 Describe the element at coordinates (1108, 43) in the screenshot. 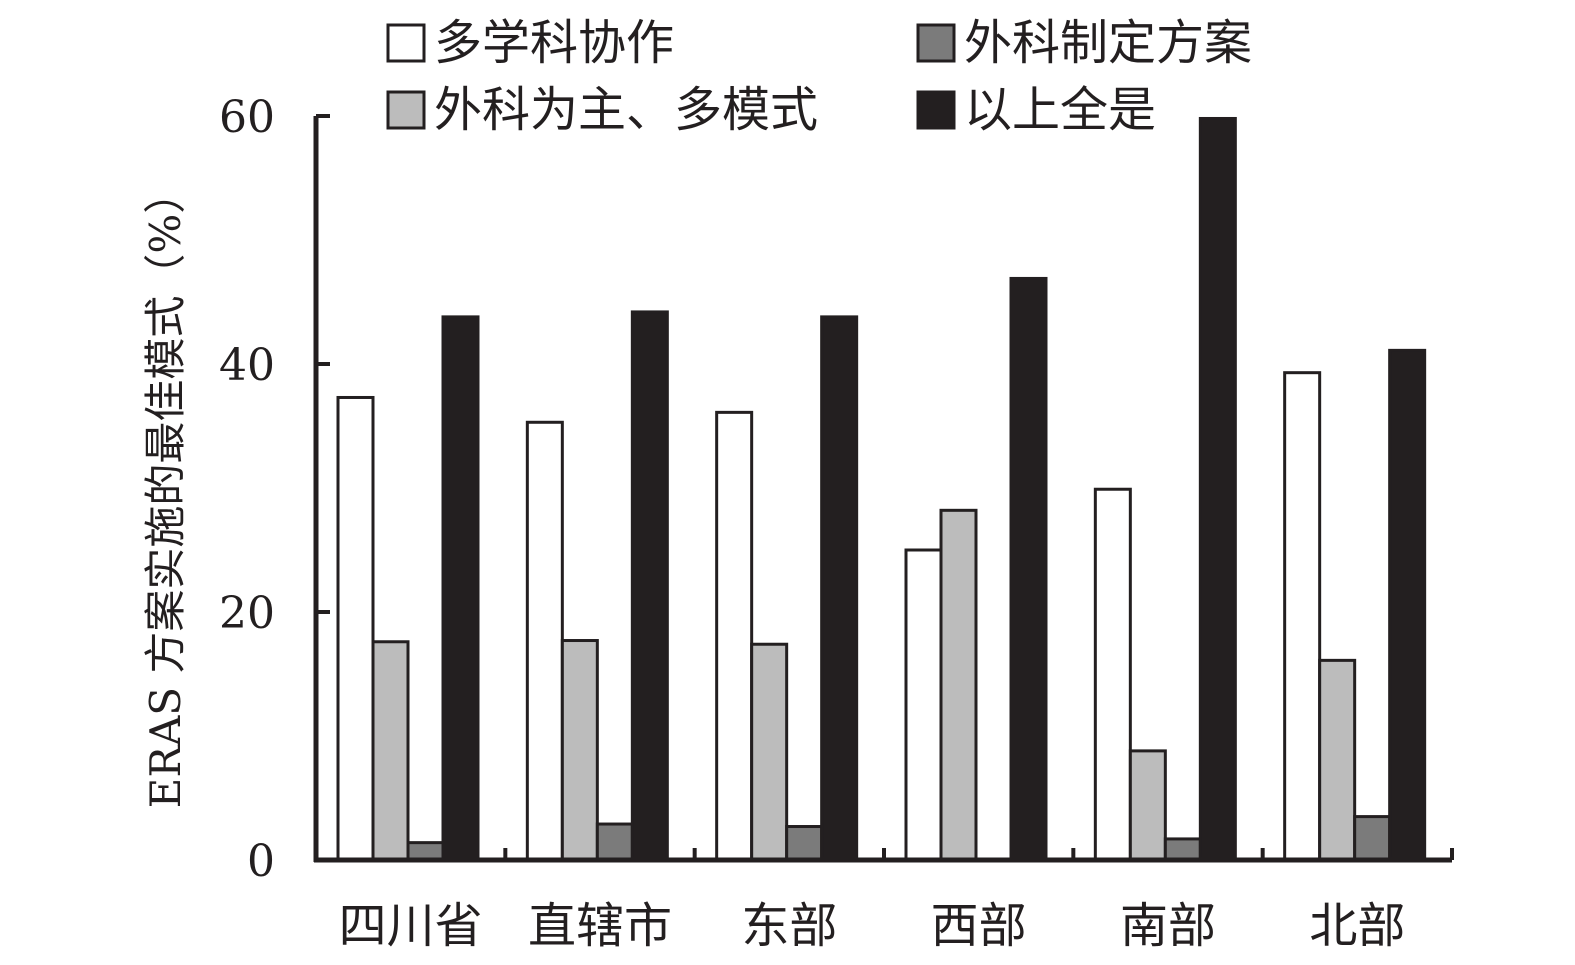

I see `legend-label-2: 外科制定方案` at that location.